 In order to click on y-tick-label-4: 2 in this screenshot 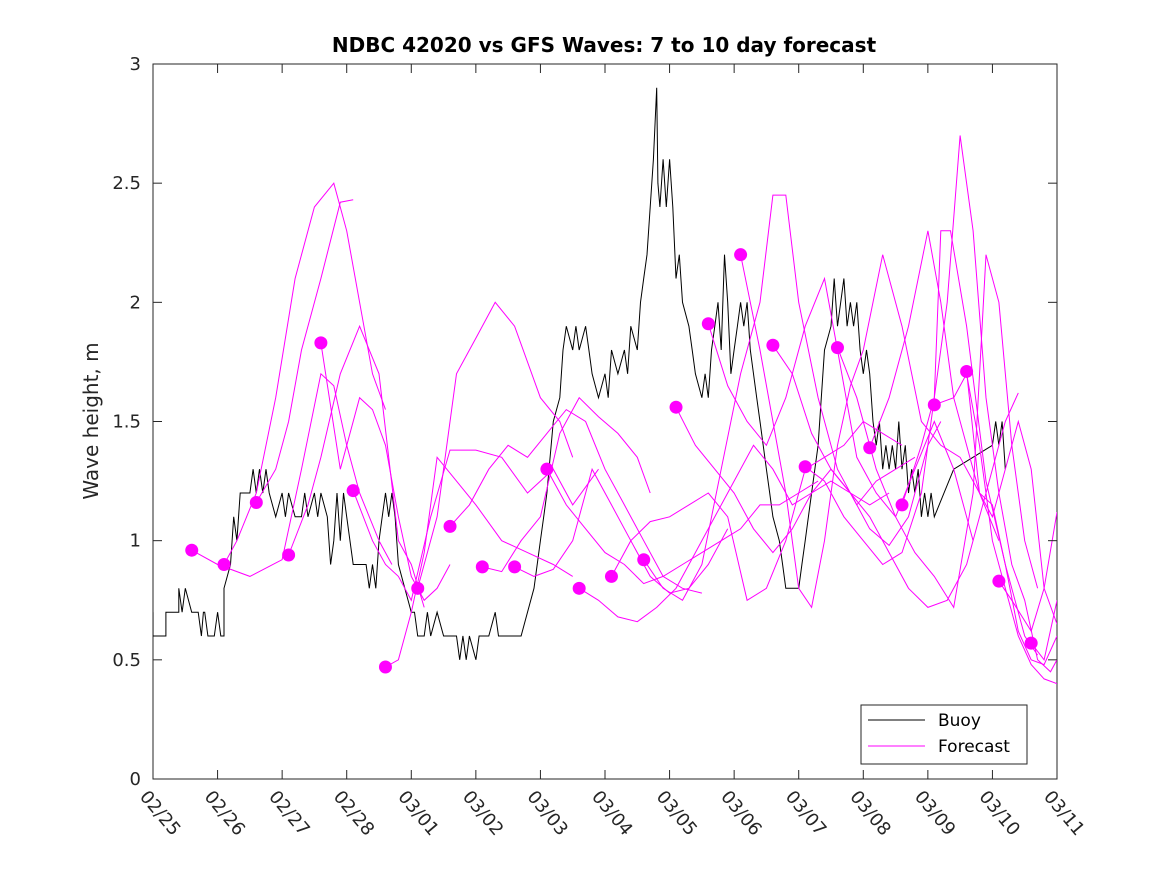, I will do `click(135, 302)`.